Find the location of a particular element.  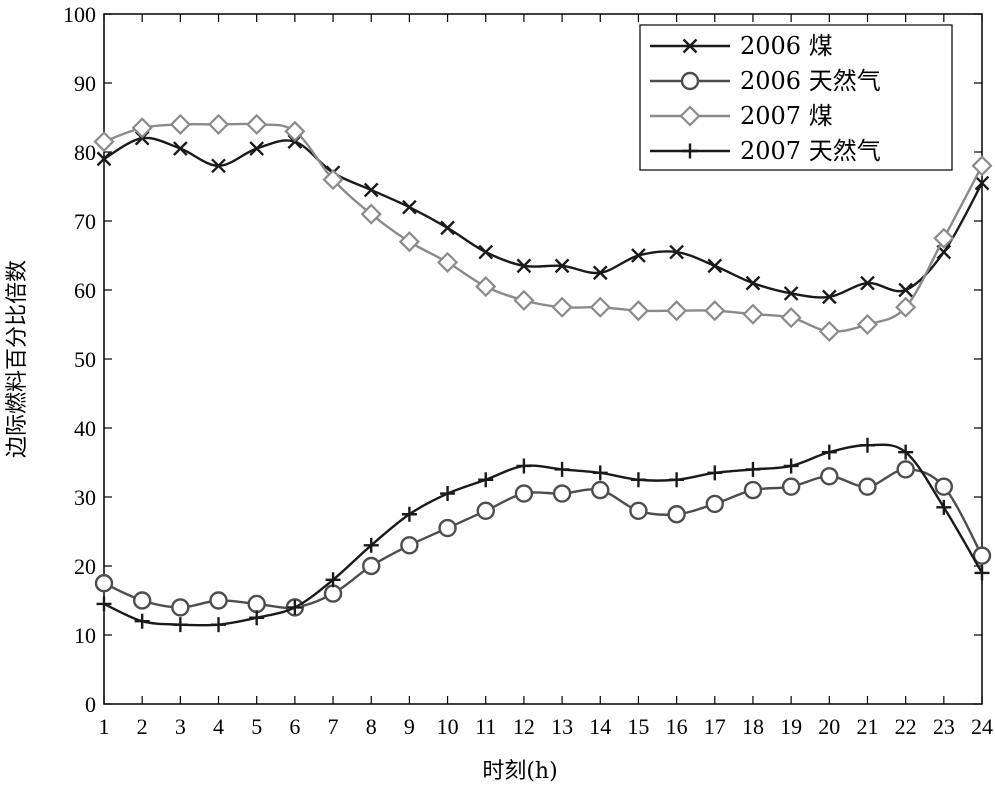

y-tick-label: 50 is located at coordinates (85, 359).